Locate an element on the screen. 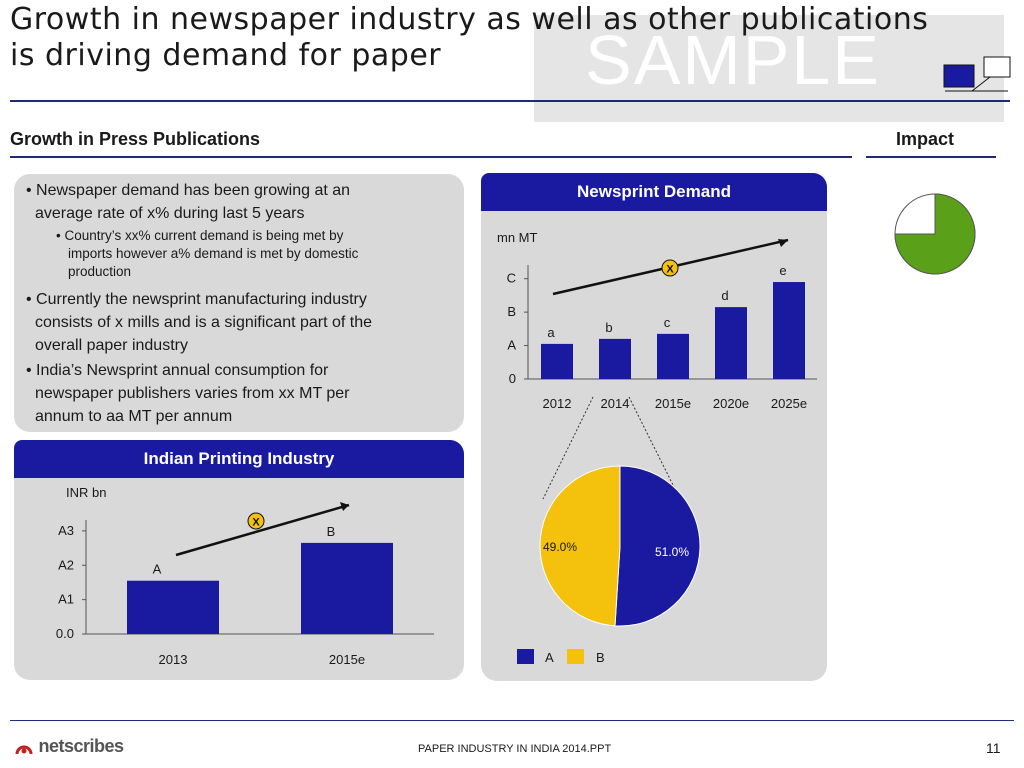 The width and height of the screenshot is (1024, 768). title-rule is located at coordinates (510, 101).